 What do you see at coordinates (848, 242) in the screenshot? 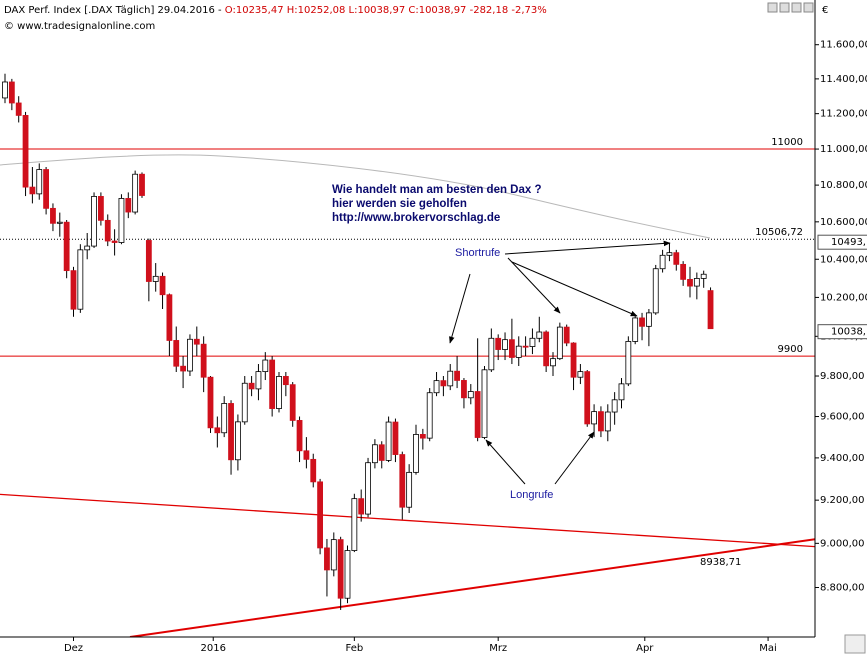
I see `price-tag-label: 10493,` at bounding box center [848, 242].